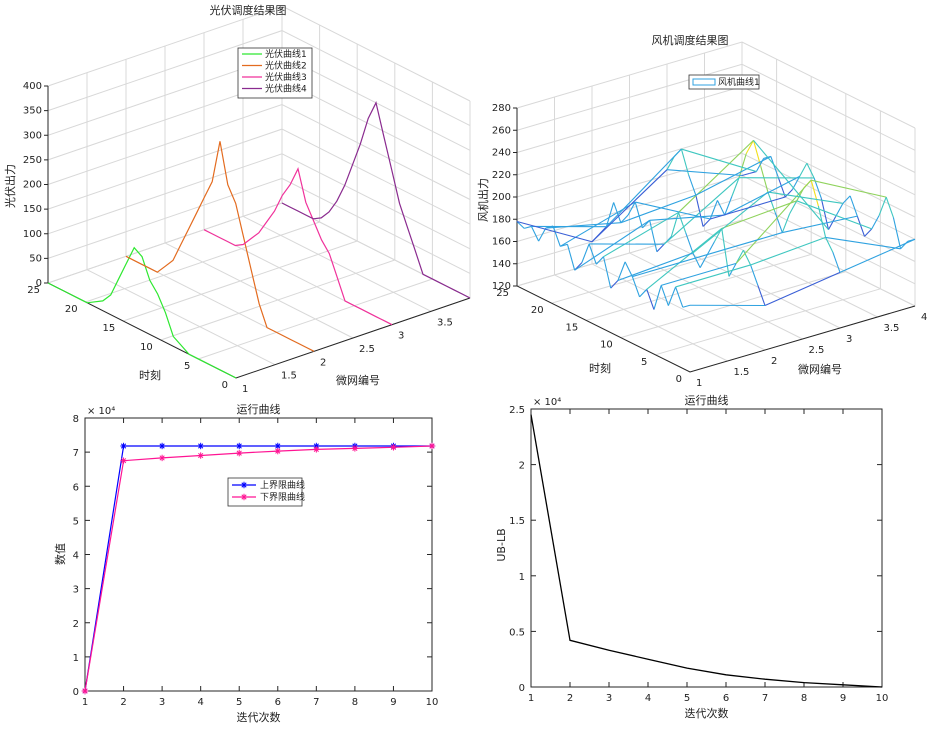  What do you see at coordinates (76, 453) in the screenshot?
I see `run-y-tick: 7` at bounding box center [76, 453].